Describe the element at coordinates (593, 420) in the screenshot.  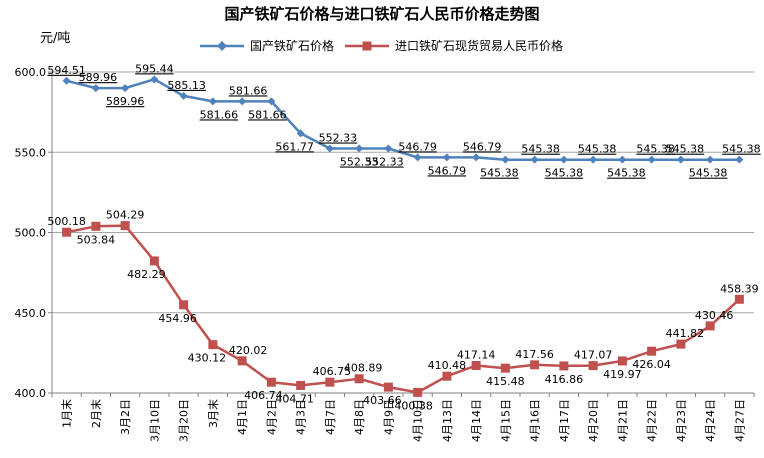
I see `x-tick-label: 4月20日` at that location.